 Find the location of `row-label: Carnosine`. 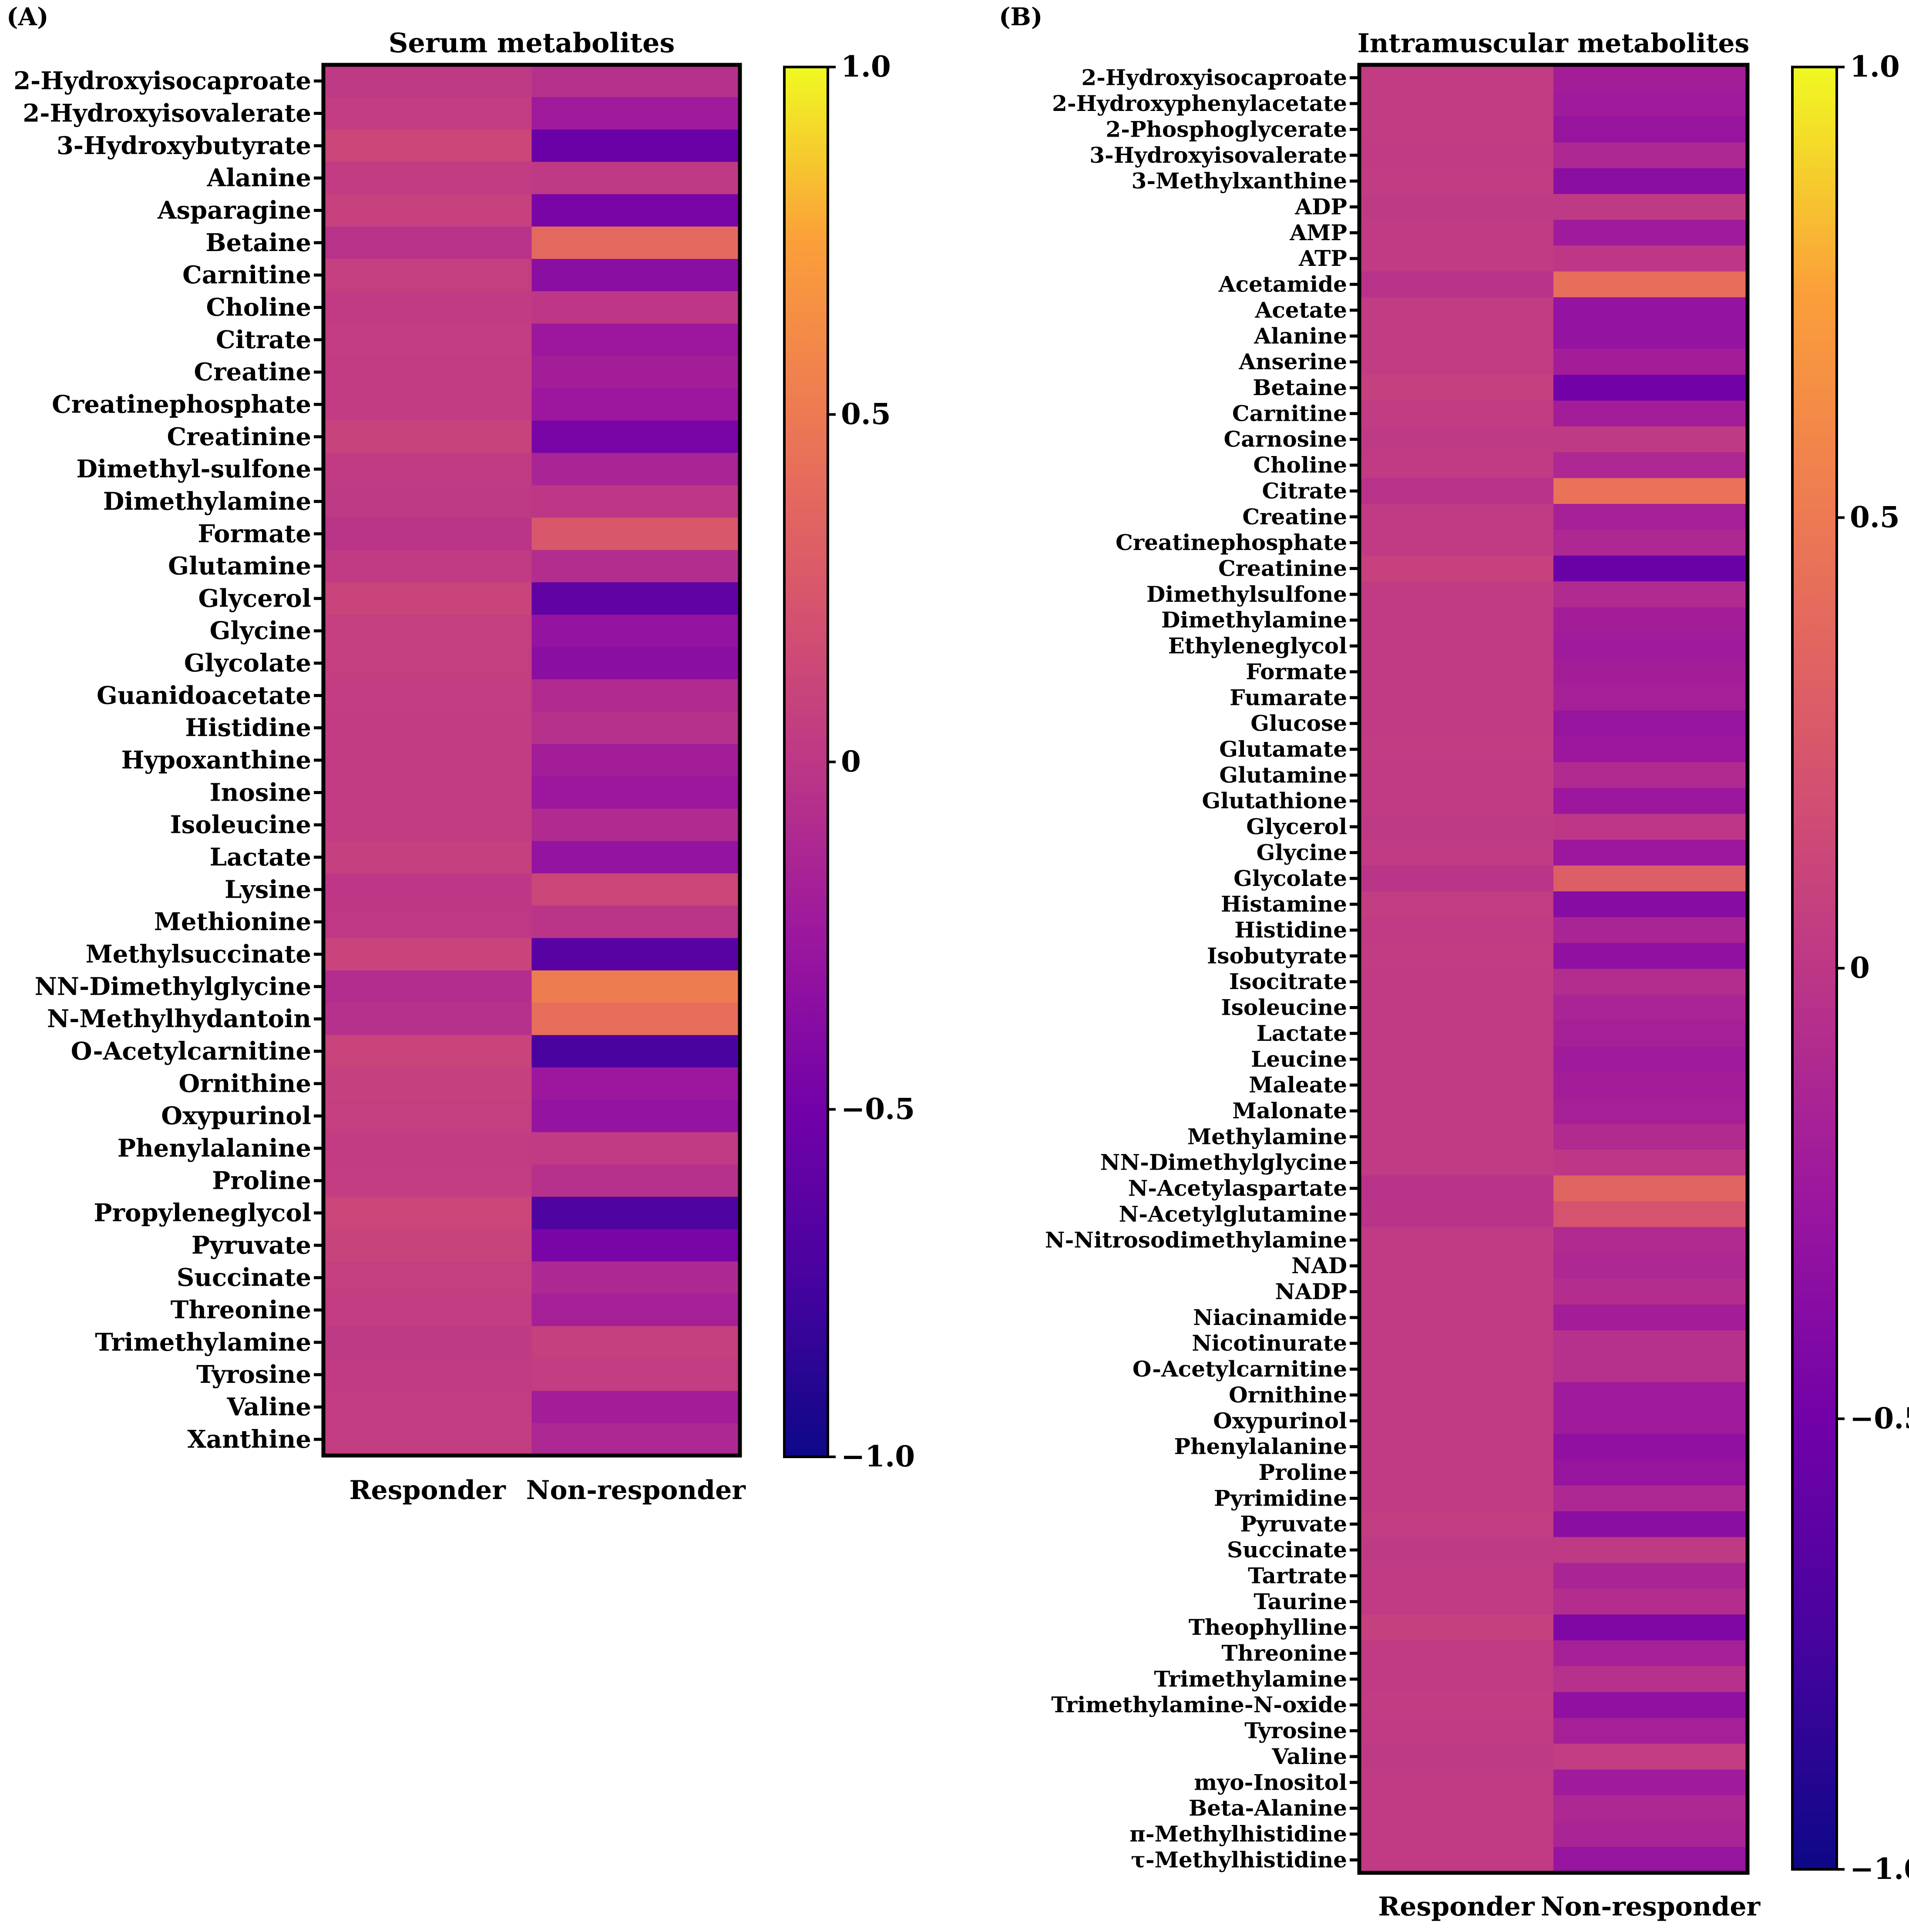

row-label: Carnosine is located at coordinates (1285, 439).